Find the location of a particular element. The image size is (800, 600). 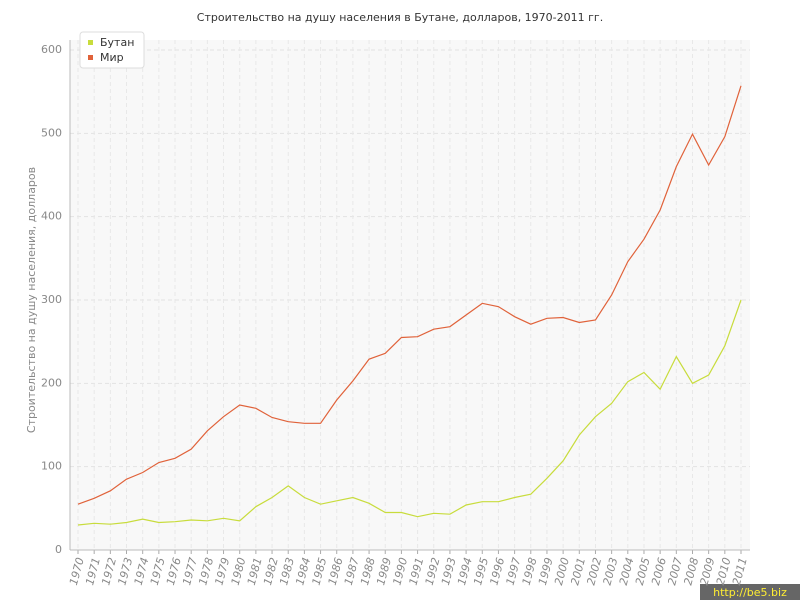

legend-label: Бутан is located at coordinates (117, 42).